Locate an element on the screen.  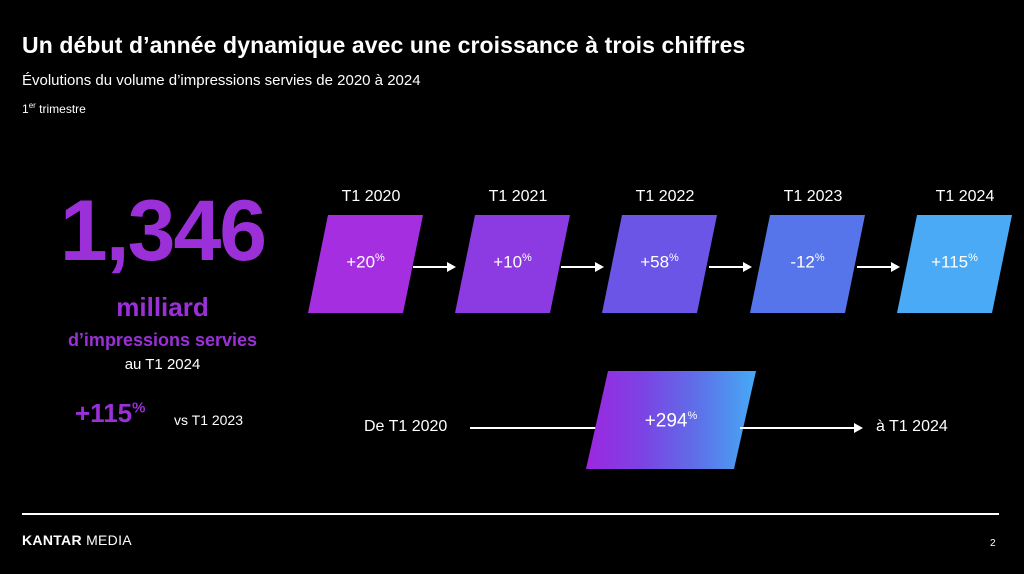
kpi-growth-value: +115 is located at coordinates (104, 413).